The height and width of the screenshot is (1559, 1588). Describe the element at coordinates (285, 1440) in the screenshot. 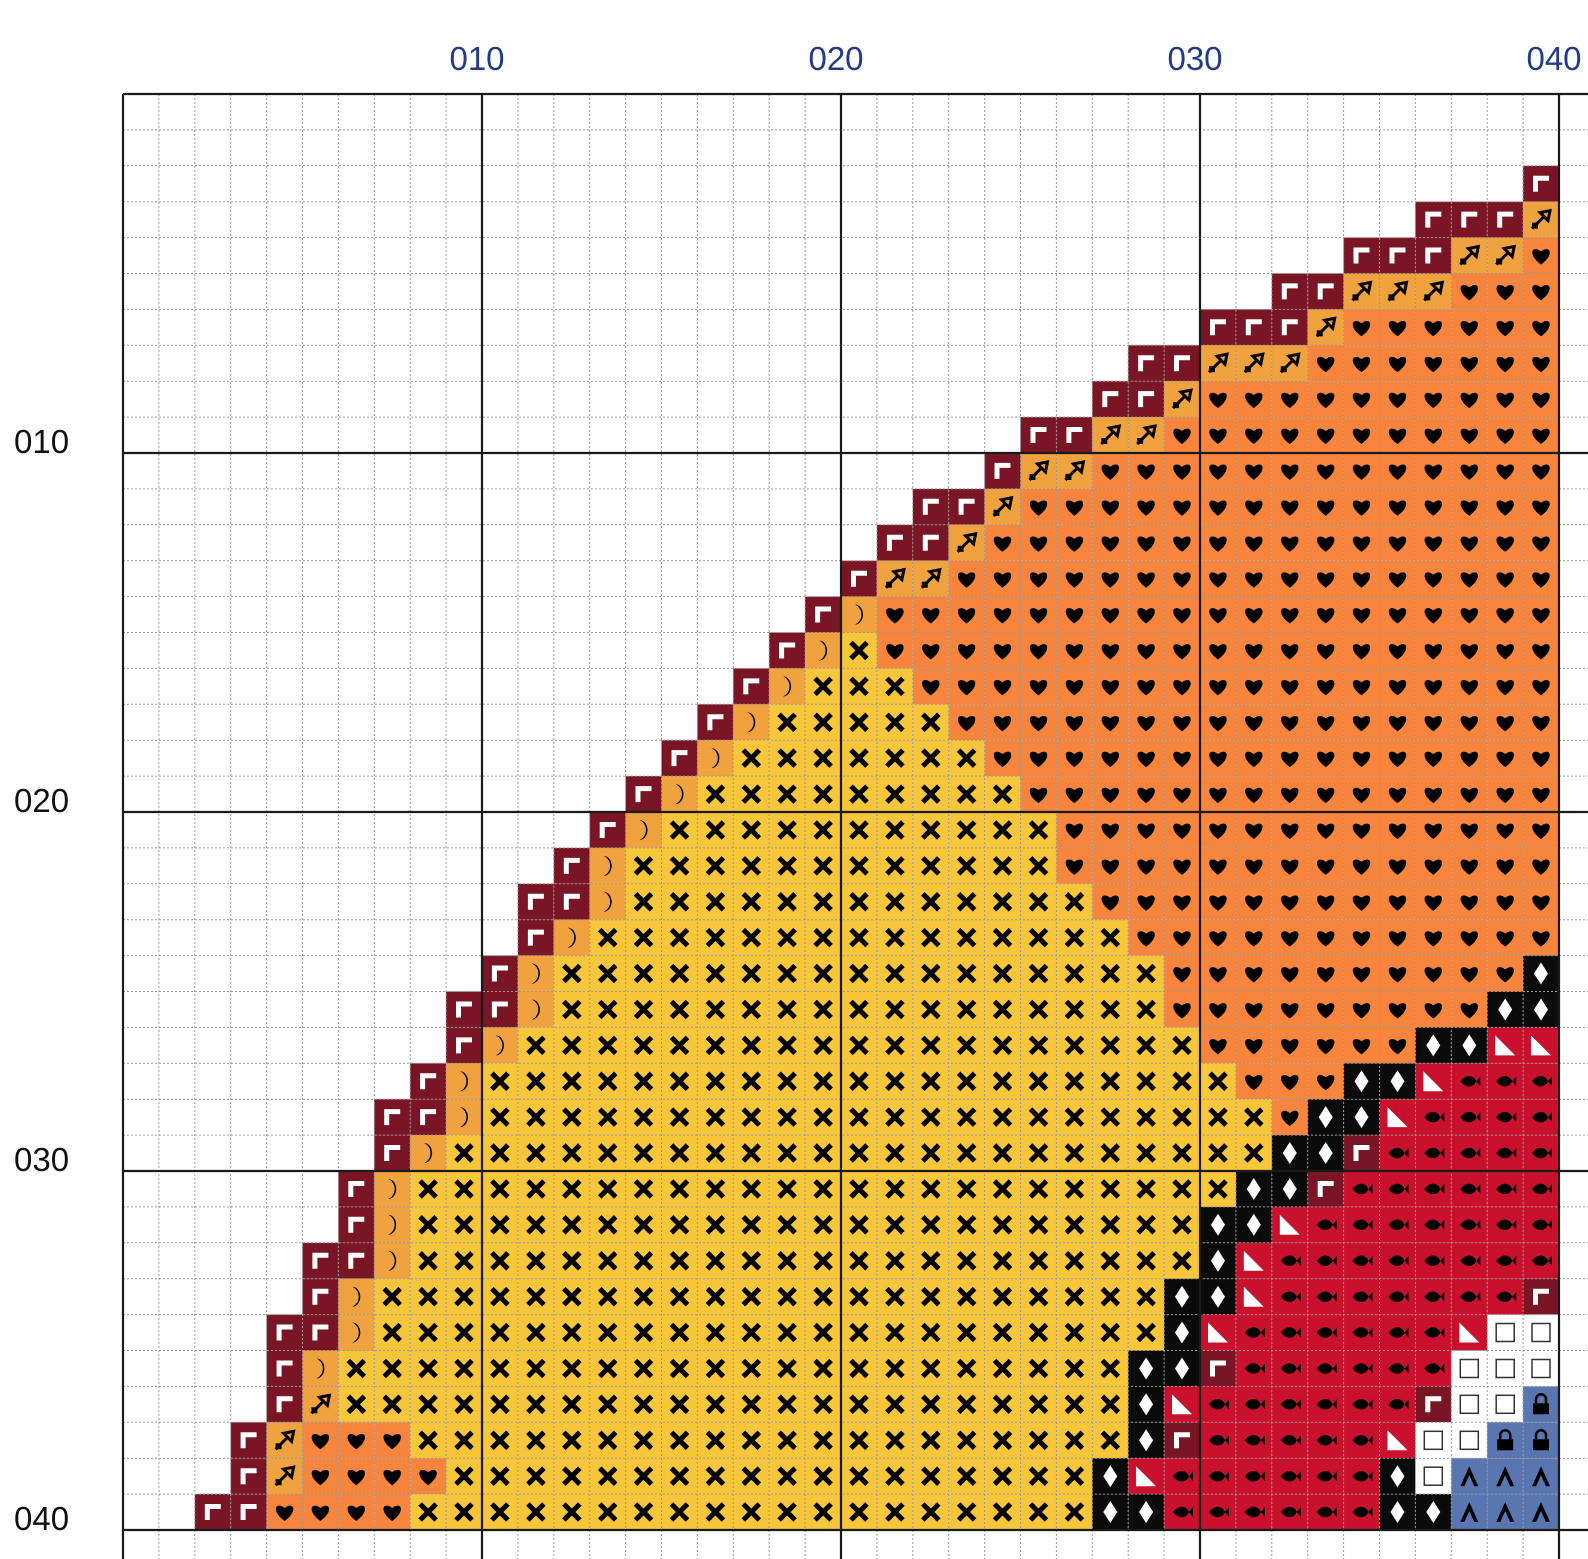

I see `diagonal-arrow-symbol` at that location.